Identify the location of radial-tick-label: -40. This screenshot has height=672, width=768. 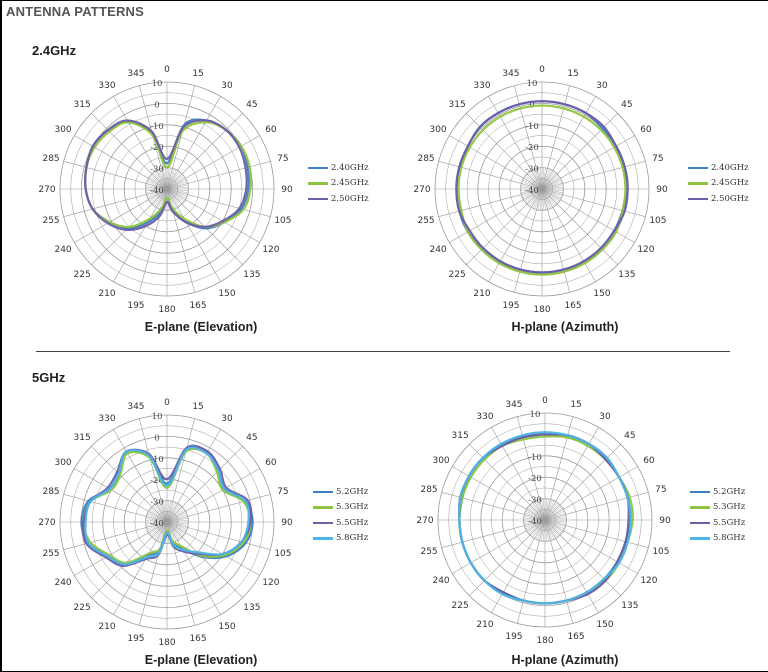
(532, 191).